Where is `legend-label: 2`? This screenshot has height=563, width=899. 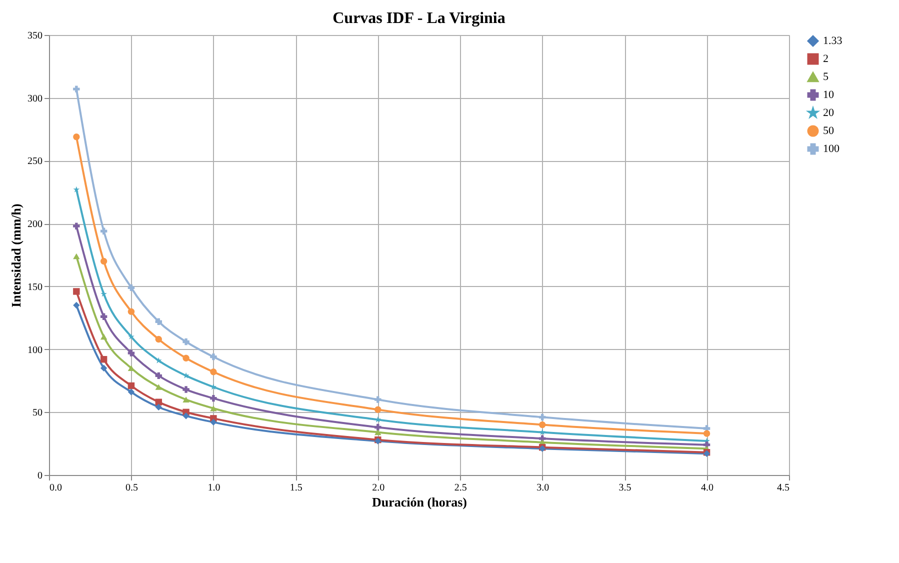
legend-label: 2 is located at coordinates (825, 59).